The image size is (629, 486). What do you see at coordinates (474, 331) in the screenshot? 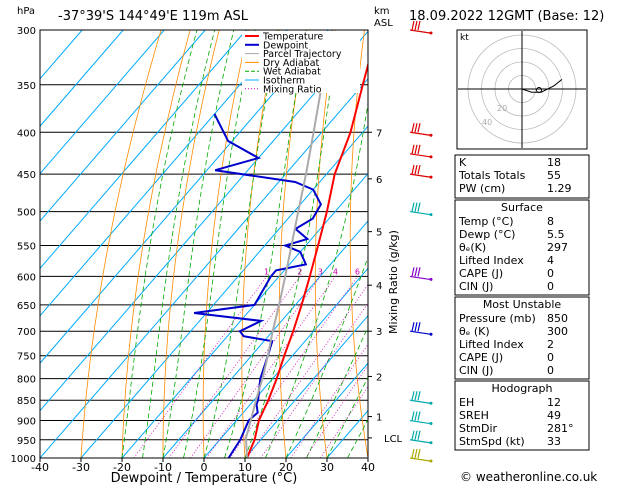
I see `most-unstable-table-label: θₑ (K)` at bounding box center [474, 331].